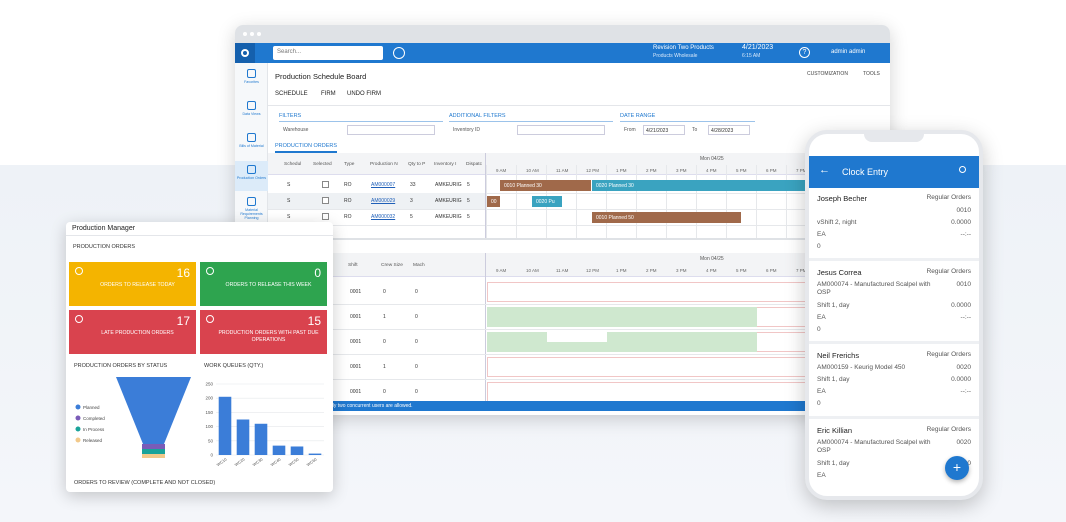 Image resolution: width=1066 pixels, height=522 pixels. Describe the element at coordinates (392, 265) in the screenshot. I see `column-header: Crew Size` at that location.